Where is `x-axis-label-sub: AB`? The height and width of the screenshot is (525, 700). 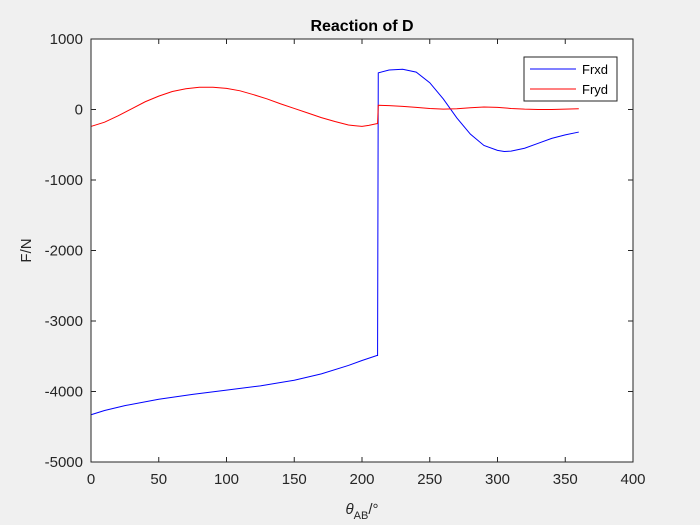 x-axis-label-sub: AB is located at coordinates (361, 516).